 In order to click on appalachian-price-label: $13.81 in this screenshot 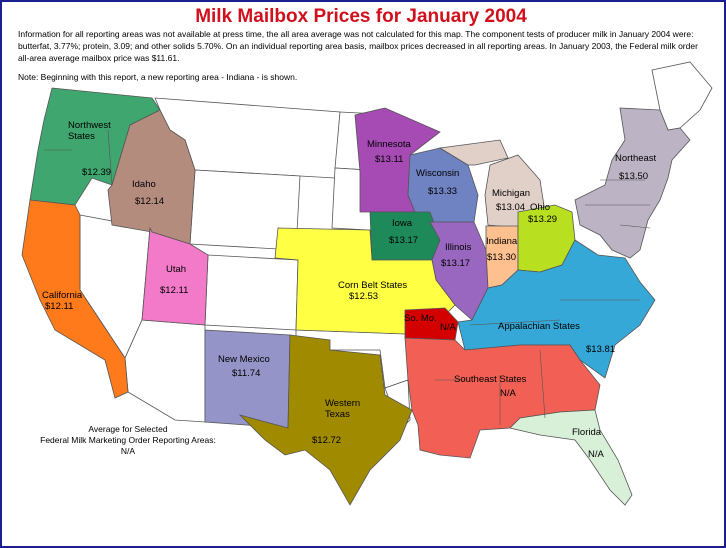, I will do `click(600, 349)`.